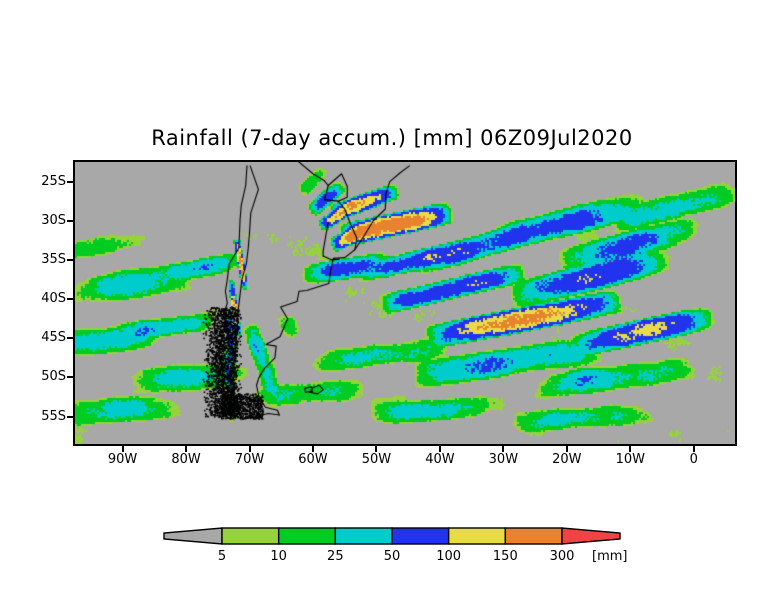 The width and height of the screenshot is (784, 612). I want to click on y-axis-tick-label: 50S, so click(53, 377).